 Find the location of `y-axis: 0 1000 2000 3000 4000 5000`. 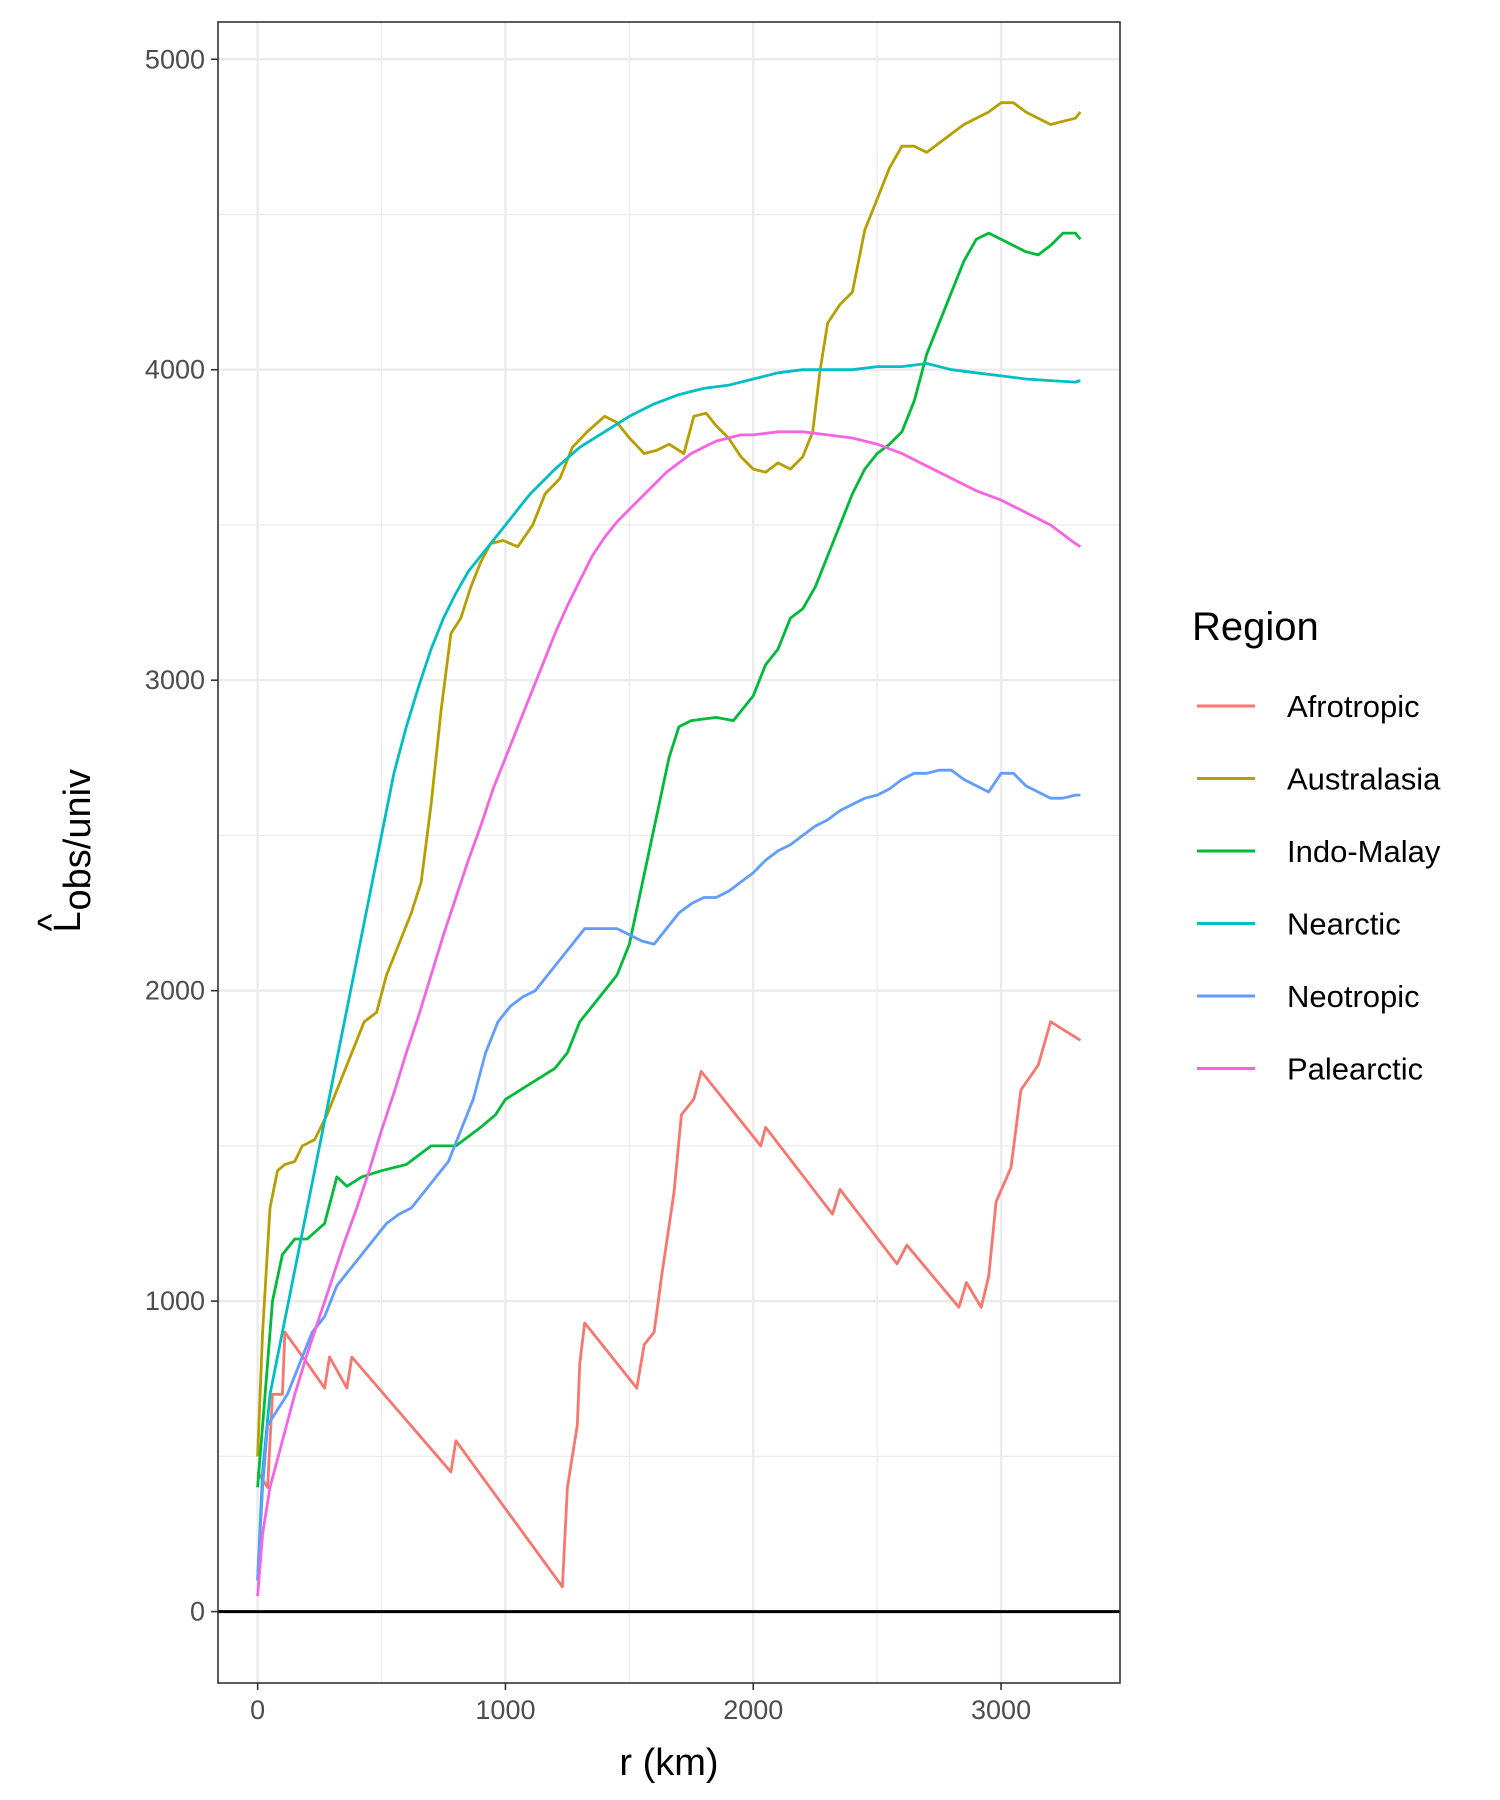

y-axis: 0 1000 2000 3000 4000 5000 is located at coordinates (181, 835).